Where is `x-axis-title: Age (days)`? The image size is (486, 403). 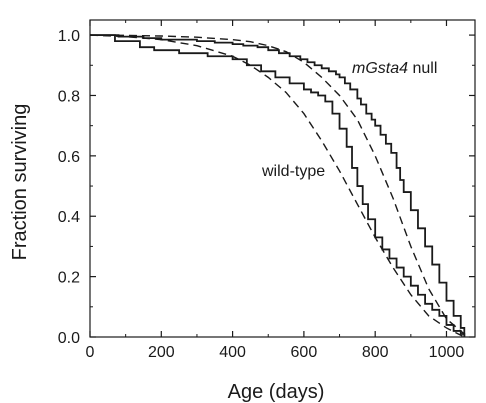
x-axis-title: Age (days) is located at coordinates (276, 392).